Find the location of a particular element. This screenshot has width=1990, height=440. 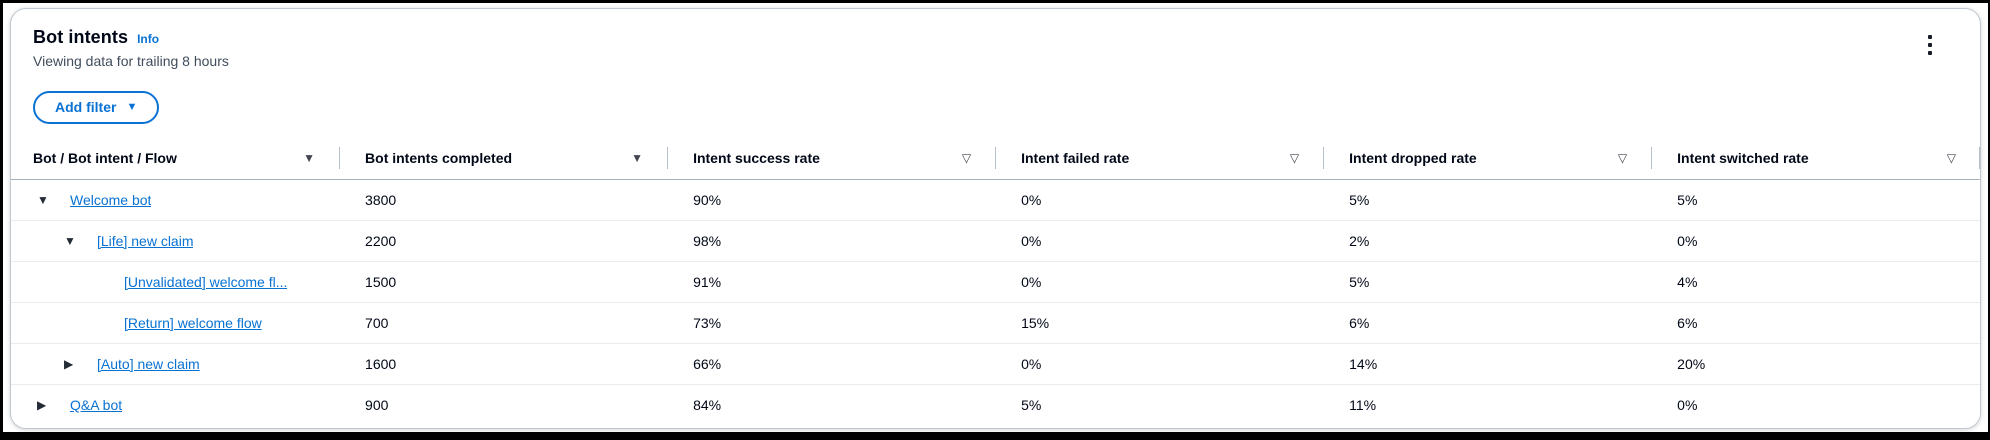

table-row: ▶ [Auto] new claim 1600 66% 0% 14% 20% is located at coordinates (995, 364).